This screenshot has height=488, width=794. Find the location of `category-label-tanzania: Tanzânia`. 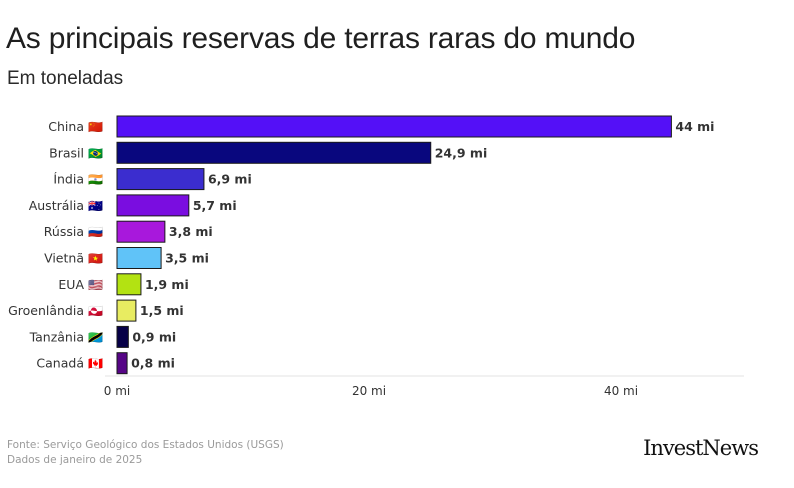

category-label-tanzania: Tanzânia is located at coordinates (56, 336).